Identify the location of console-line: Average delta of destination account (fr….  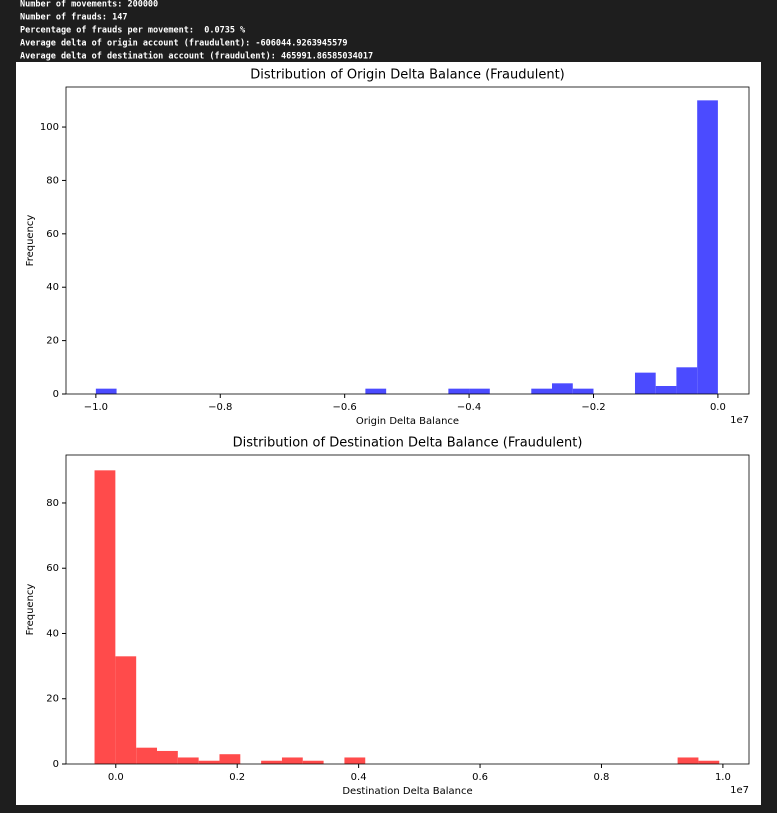
(196, 56).